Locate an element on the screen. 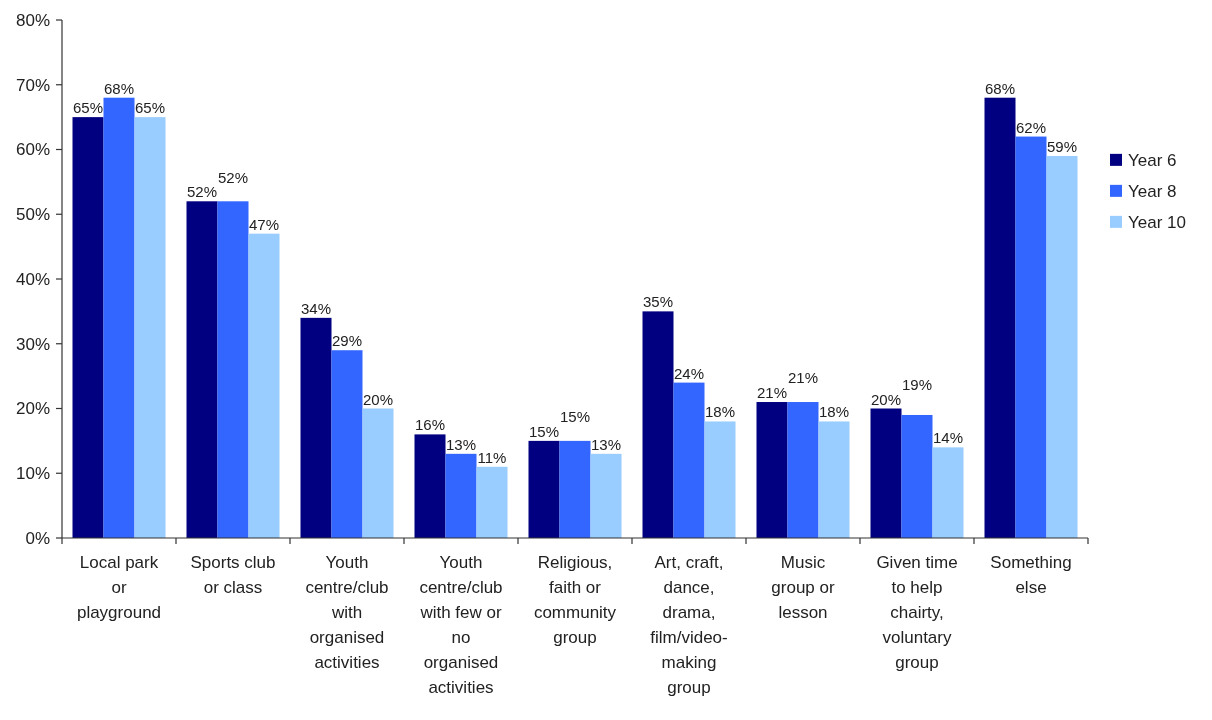  legend-label: Year 10 is located at coordinates (1157, 222).